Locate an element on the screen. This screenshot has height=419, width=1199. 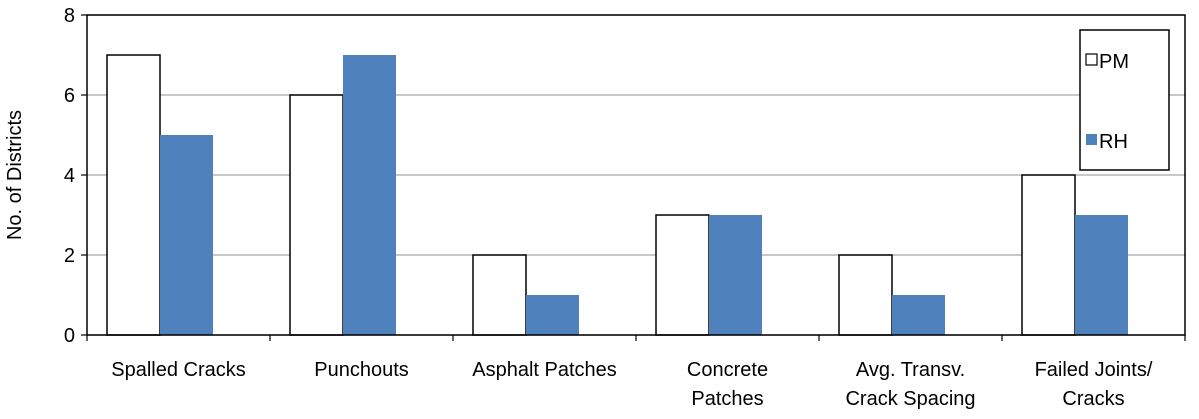
y-tick-labels: 0 2 4 6 8 is located at coordinates (69, 176).